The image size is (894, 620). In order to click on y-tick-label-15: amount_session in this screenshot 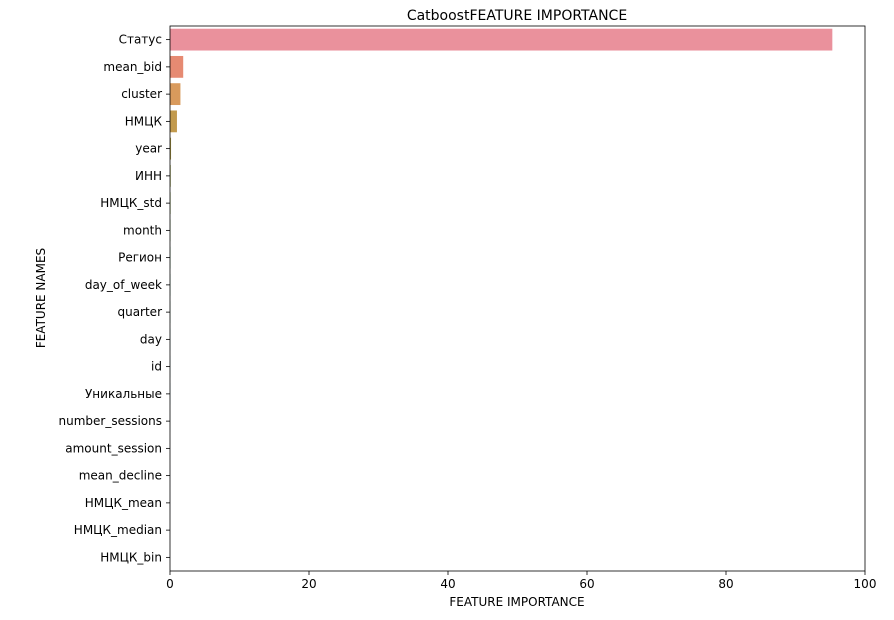, I will do `click(113, 448)`.